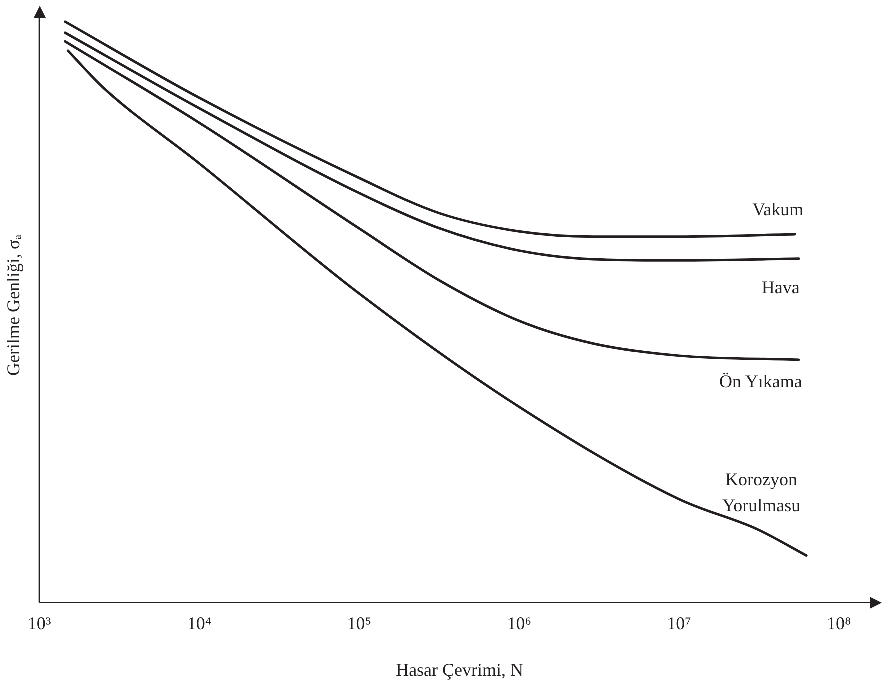 The height and width of the screenshot is (686, 883). What do you see at coordinates (359, 623) in the screenshot?
I see `x-tick-label: 10⁵` at bounding box center [359, 623].